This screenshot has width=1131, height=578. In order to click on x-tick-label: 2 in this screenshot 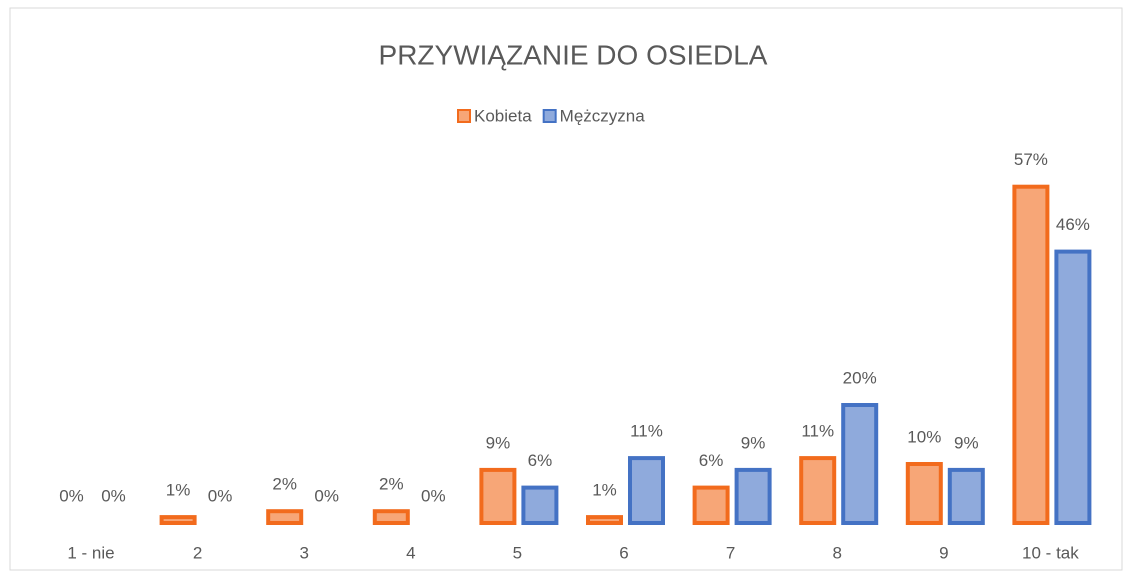, I will do `click(197, 552)`.